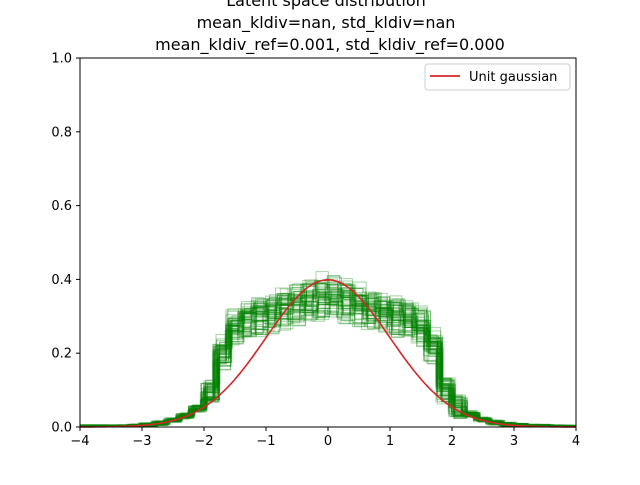  I want to click on y-tick-label: 0.0, so click(61, 428).